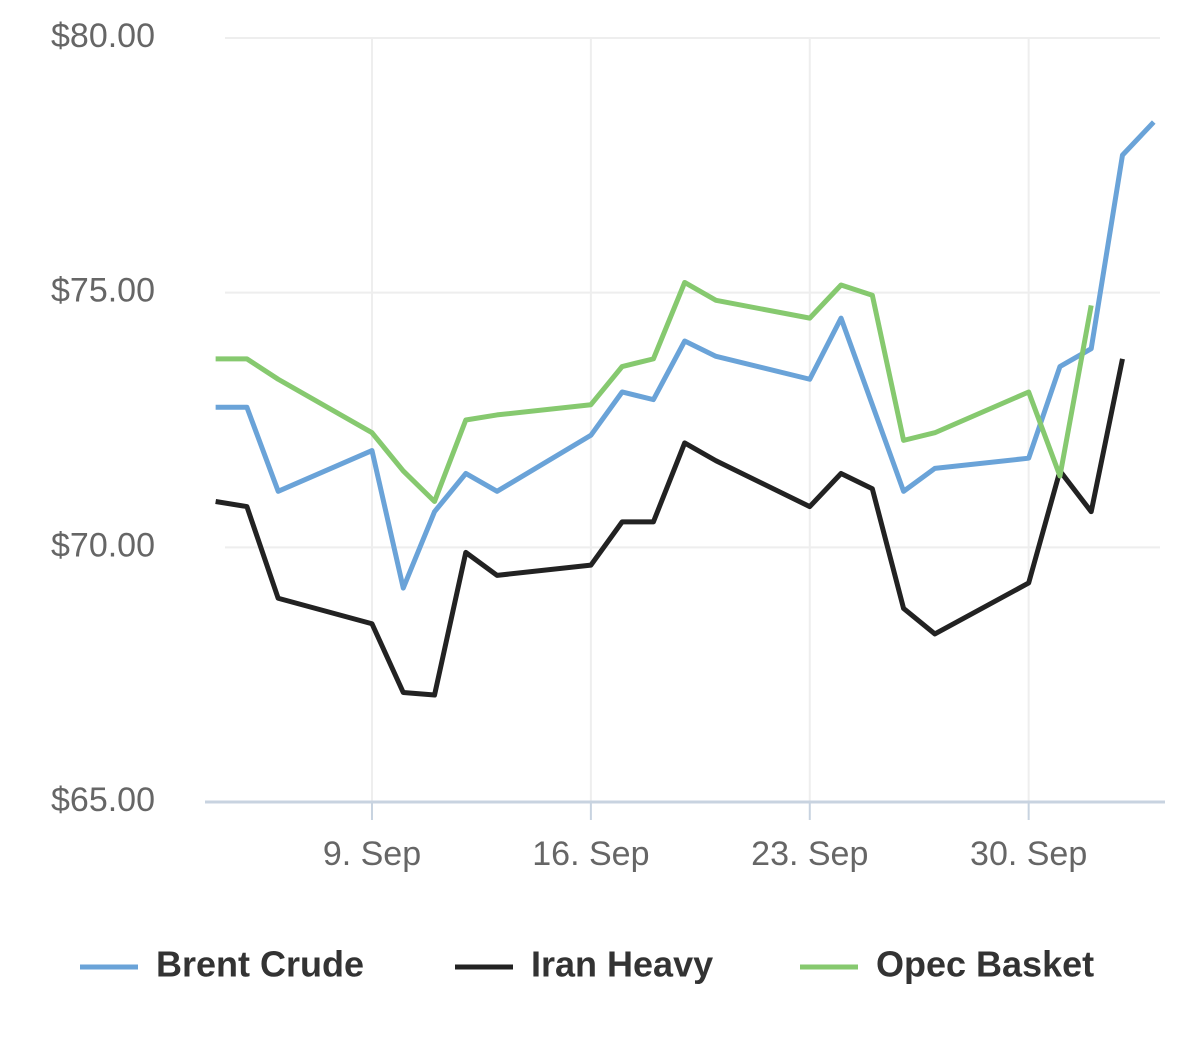 This screenshot has height=1059, width=1200. Describe the element at coordinates (103, 36) in the screenshot. I see `y-tick-label: $80.00` at that location.